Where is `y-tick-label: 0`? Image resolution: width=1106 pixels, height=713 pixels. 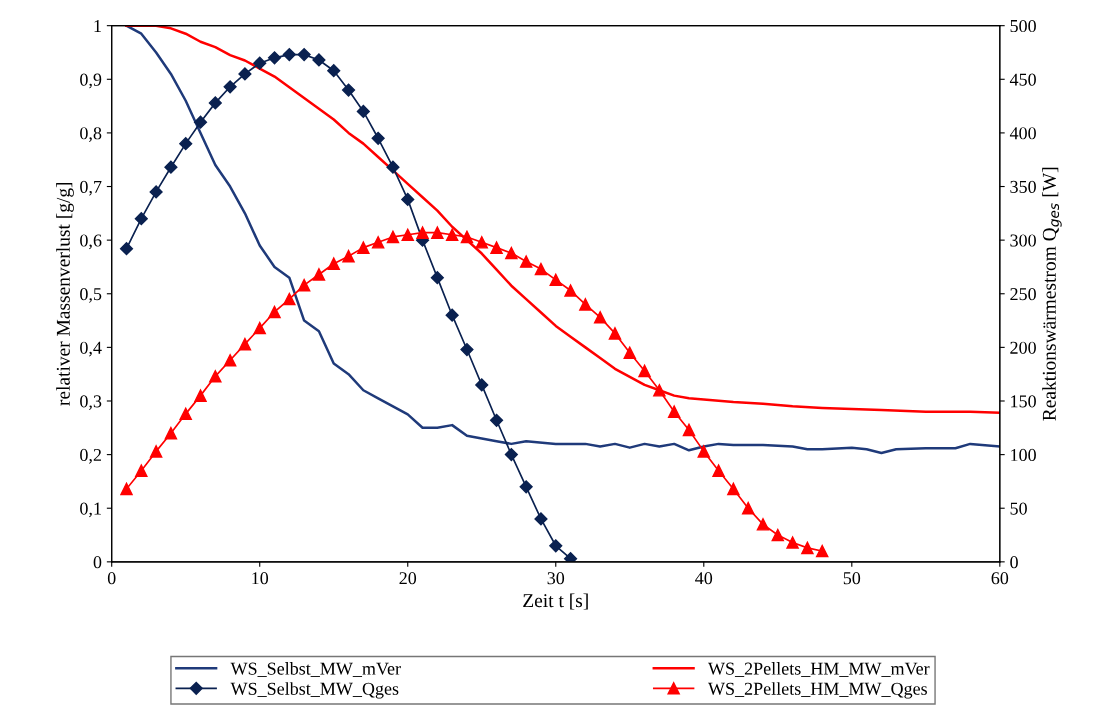
y-tick-label: 0 is located at coordinates (97, 562).